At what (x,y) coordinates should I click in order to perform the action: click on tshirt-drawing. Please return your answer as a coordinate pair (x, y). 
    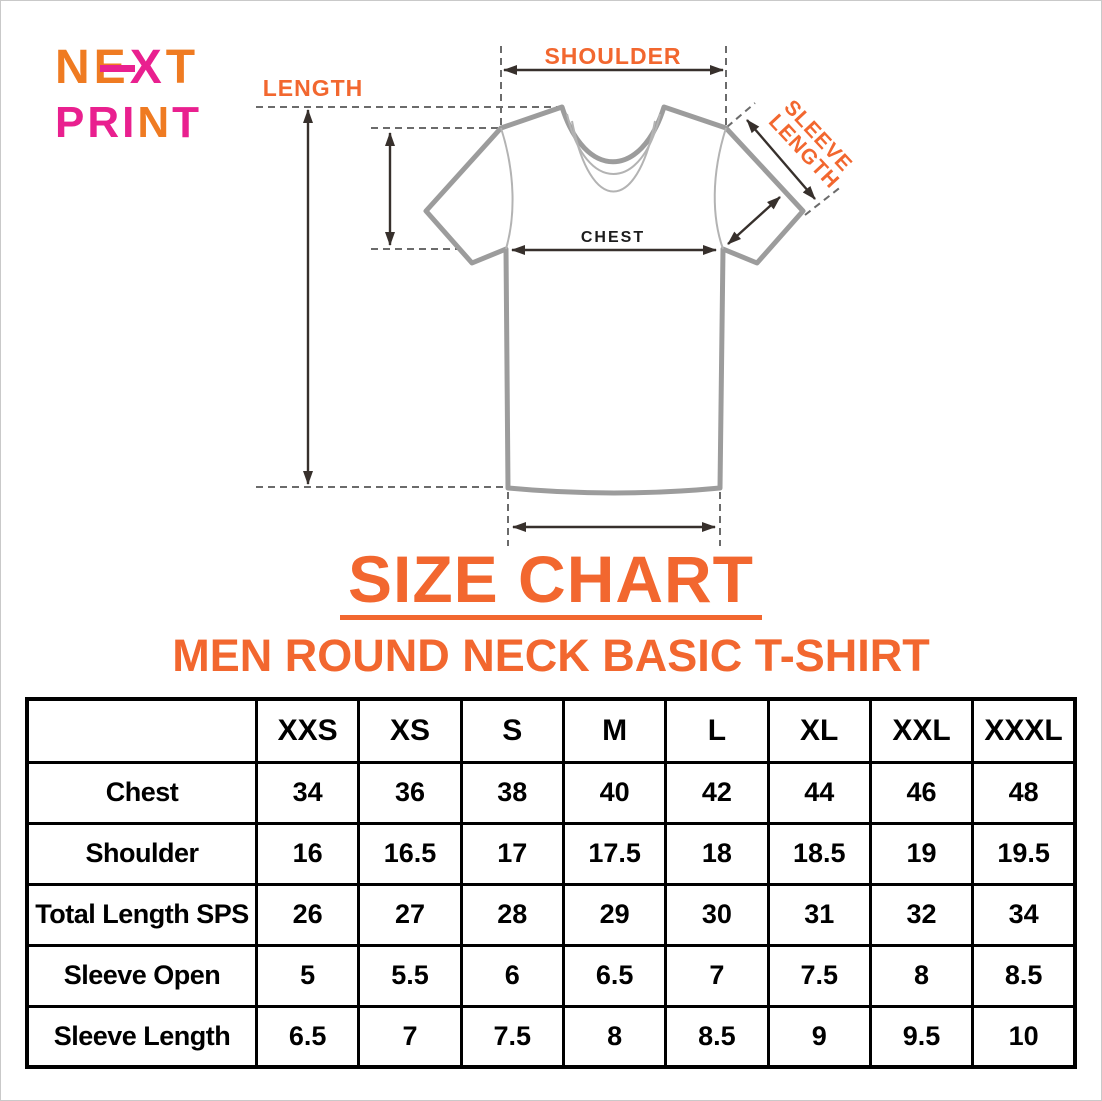
    Looking at the image, I should click on (614, 300).